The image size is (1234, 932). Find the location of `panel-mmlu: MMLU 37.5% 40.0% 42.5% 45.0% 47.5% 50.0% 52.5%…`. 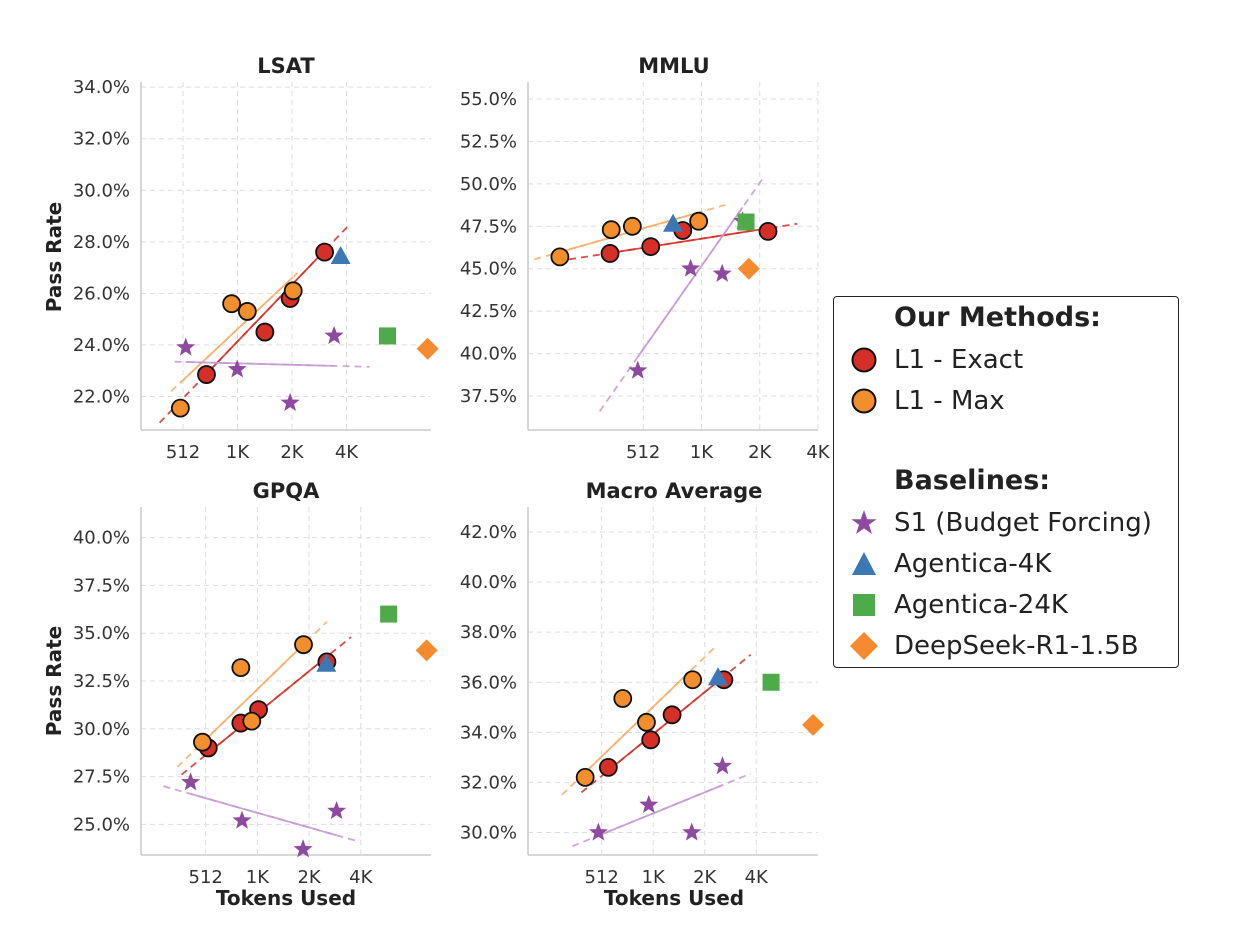

panel-mmlu: MMLU 37.5% 40.0% 42.5% 45.0% 47.5% 50.0% 52.5%… is located at coordinates (645, 258).